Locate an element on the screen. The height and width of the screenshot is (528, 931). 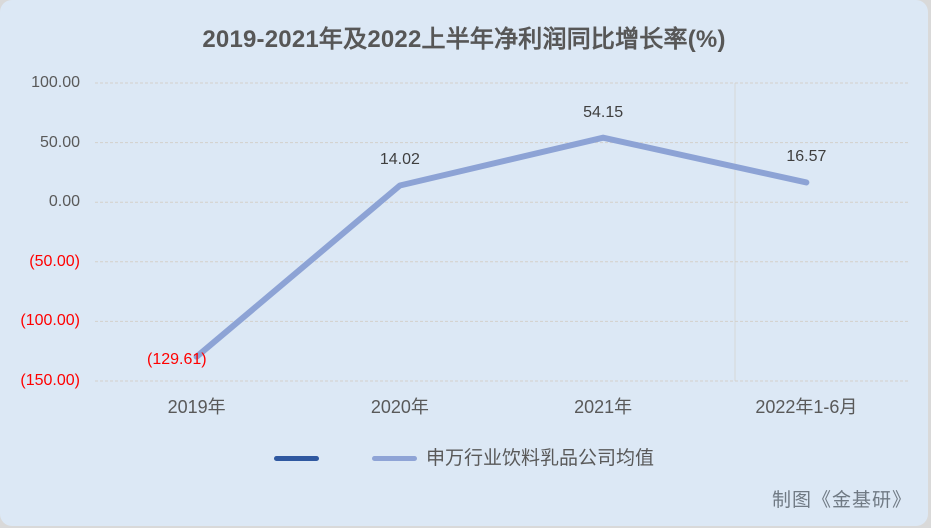
y-axis-tick-label: (50.00) is located at coordinates (54, 261).